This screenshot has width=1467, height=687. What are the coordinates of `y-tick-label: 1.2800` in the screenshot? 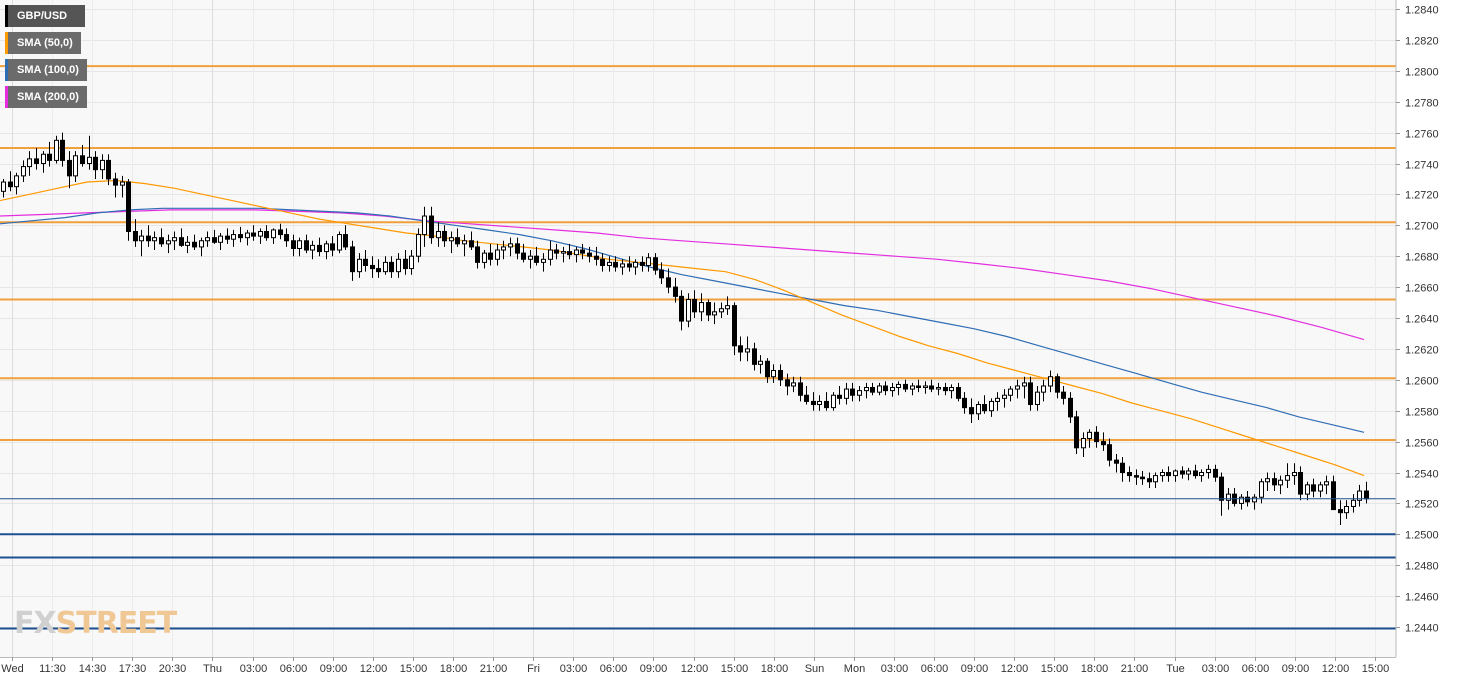 It's located at (1422, 73).